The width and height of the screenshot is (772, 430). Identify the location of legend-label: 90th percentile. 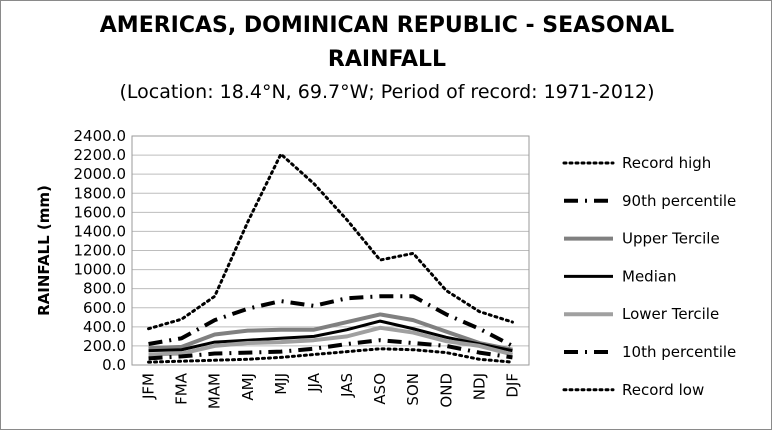
(679, 201).